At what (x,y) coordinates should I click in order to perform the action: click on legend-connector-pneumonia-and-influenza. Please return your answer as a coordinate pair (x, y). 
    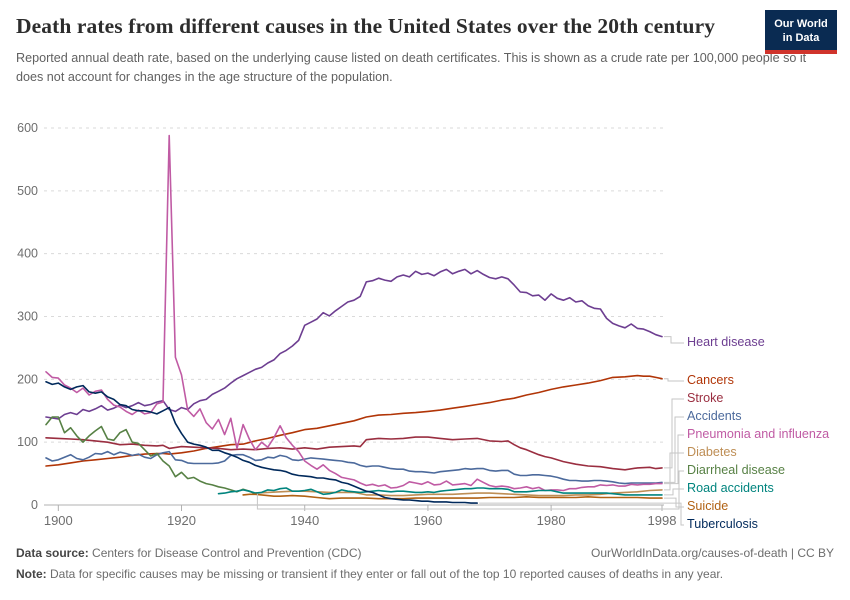
    Looking at the image, I should click on (674, 459).